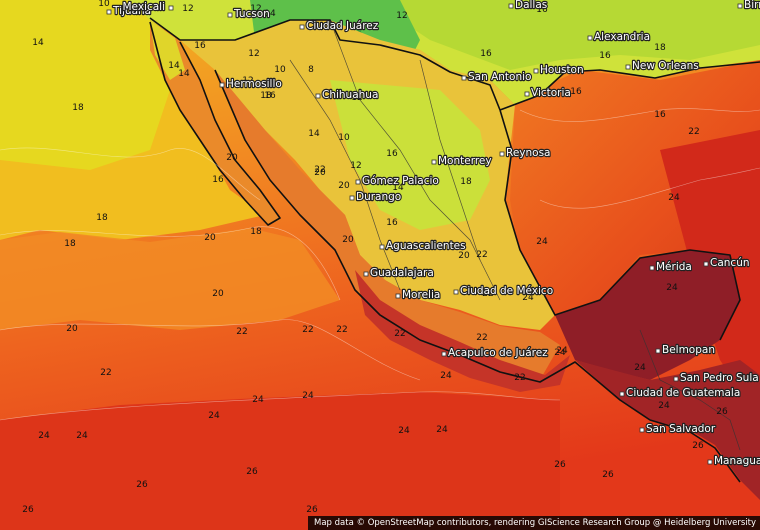  I want to click on city-houston: Houston, so click(559, 70).